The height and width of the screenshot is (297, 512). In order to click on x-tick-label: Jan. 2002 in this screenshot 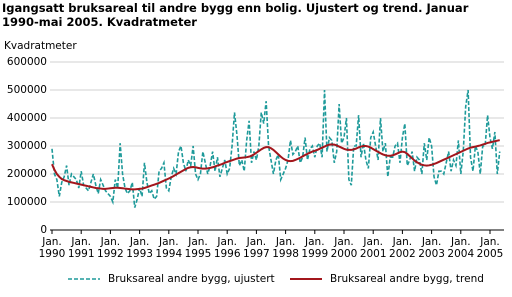, I will do `click(402, 248)`.